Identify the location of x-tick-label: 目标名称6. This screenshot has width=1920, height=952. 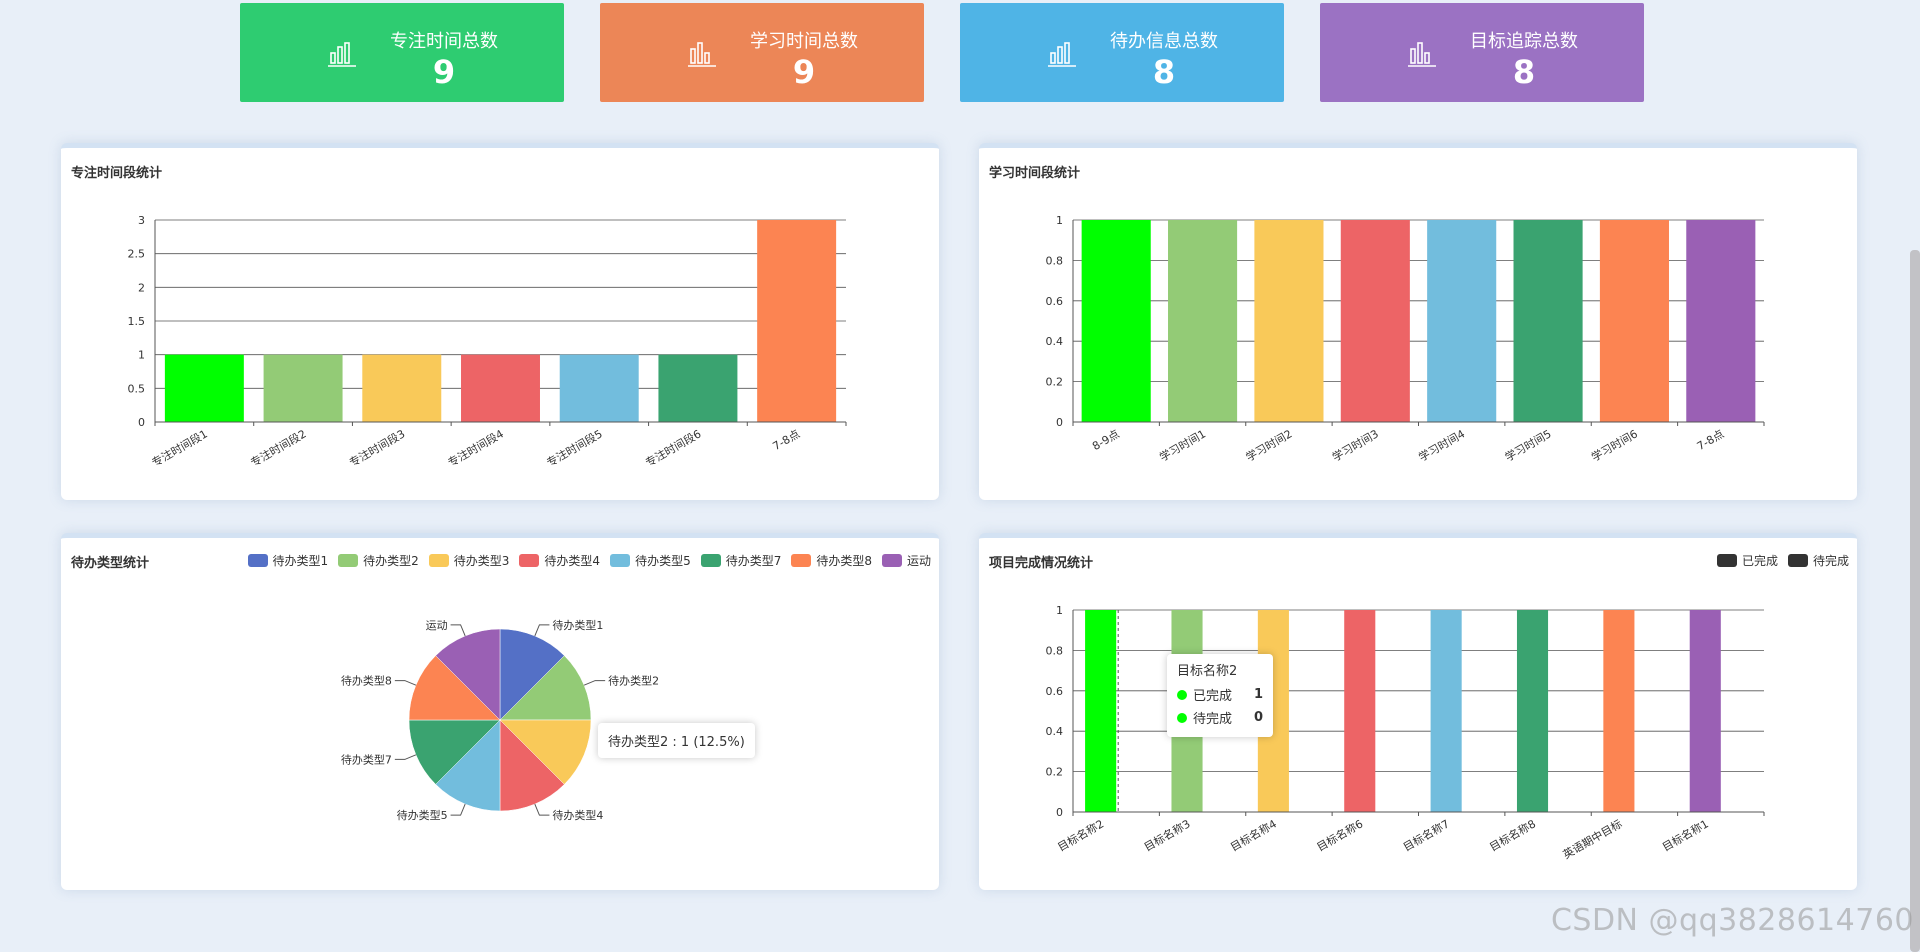
(1339, 835).